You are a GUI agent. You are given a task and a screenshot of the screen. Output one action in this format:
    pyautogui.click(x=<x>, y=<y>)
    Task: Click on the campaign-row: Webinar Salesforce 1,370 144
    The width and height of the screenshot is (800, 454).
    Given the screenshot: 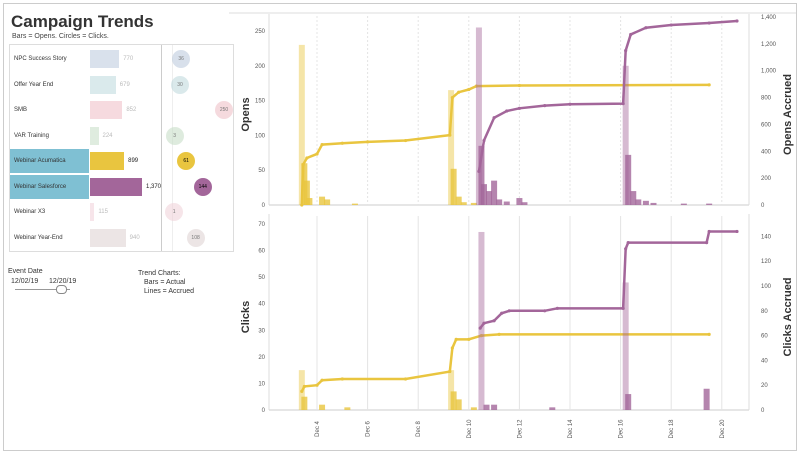 What is the action you would take?
    pyautogui.click(x=121, y=186)
    